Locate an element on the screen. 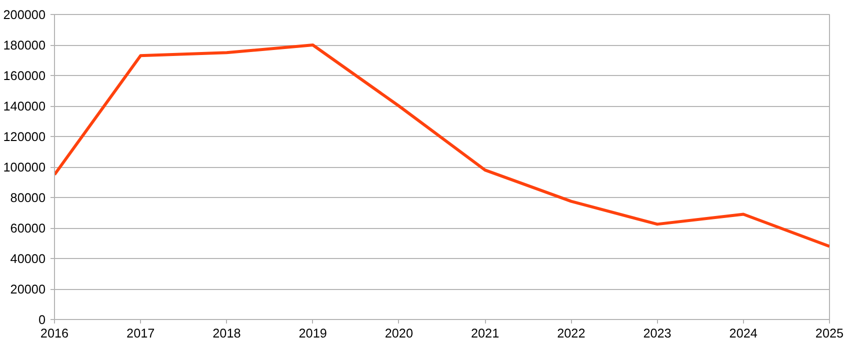 The height and width of the screenshot is (340, 867). y-tick-label: 160000 is located at coordinates (24, 76).